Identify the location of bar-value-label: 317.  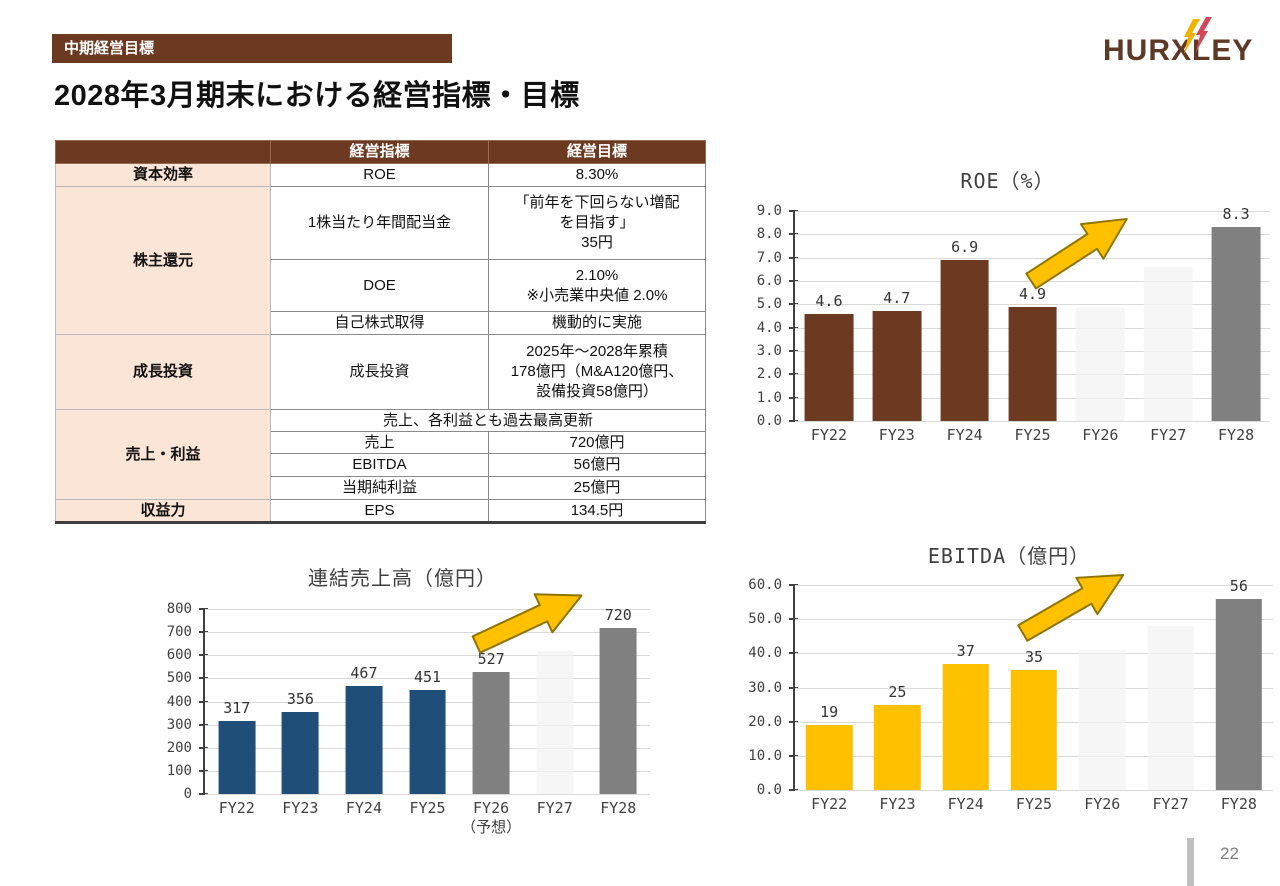
(237, 707).